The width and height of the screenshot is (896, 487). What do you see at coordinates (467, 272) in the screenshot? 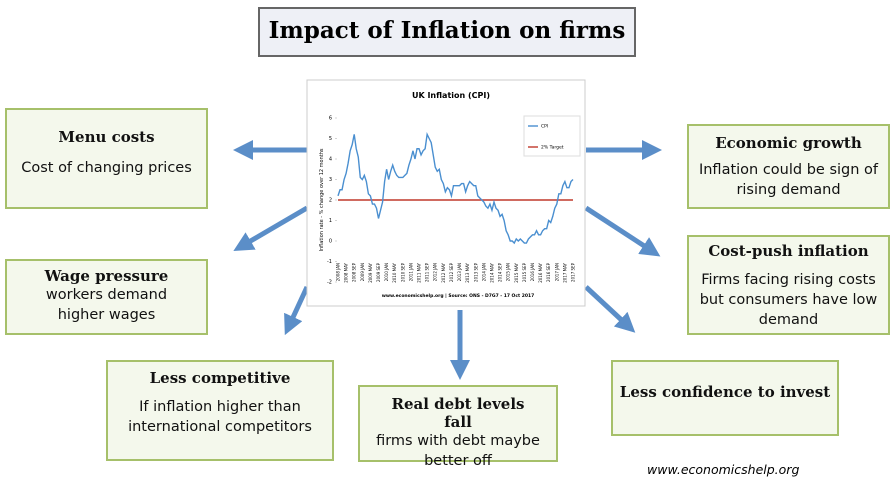
I see `x-tick-label: 2013 MAY` at bounding box center [467, 272].